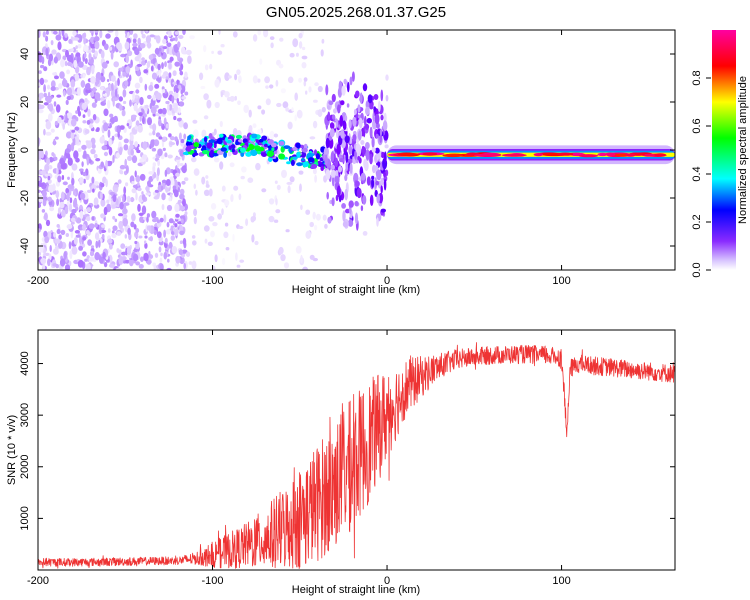 Image resolution: width=750 pixels, height=600 pixels. I want to click on colorbar-tick-label: 0.2, so click(697, 221).